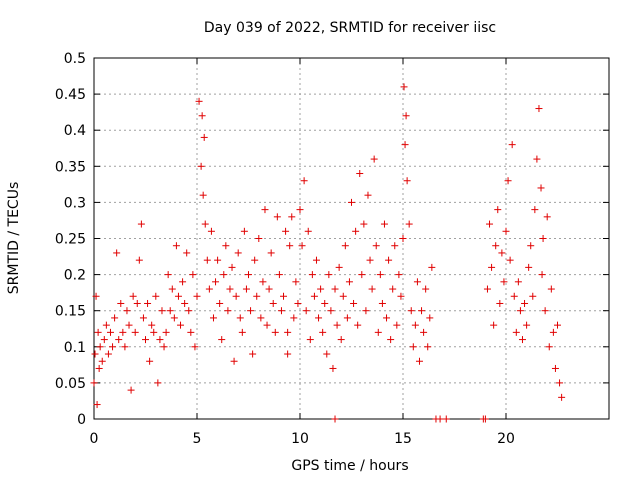 This screenshot has width=640, height=480. Describe the element at coordinates (70, 95) in the screenshot. I see `y-tick-label: 0.45` at that location.